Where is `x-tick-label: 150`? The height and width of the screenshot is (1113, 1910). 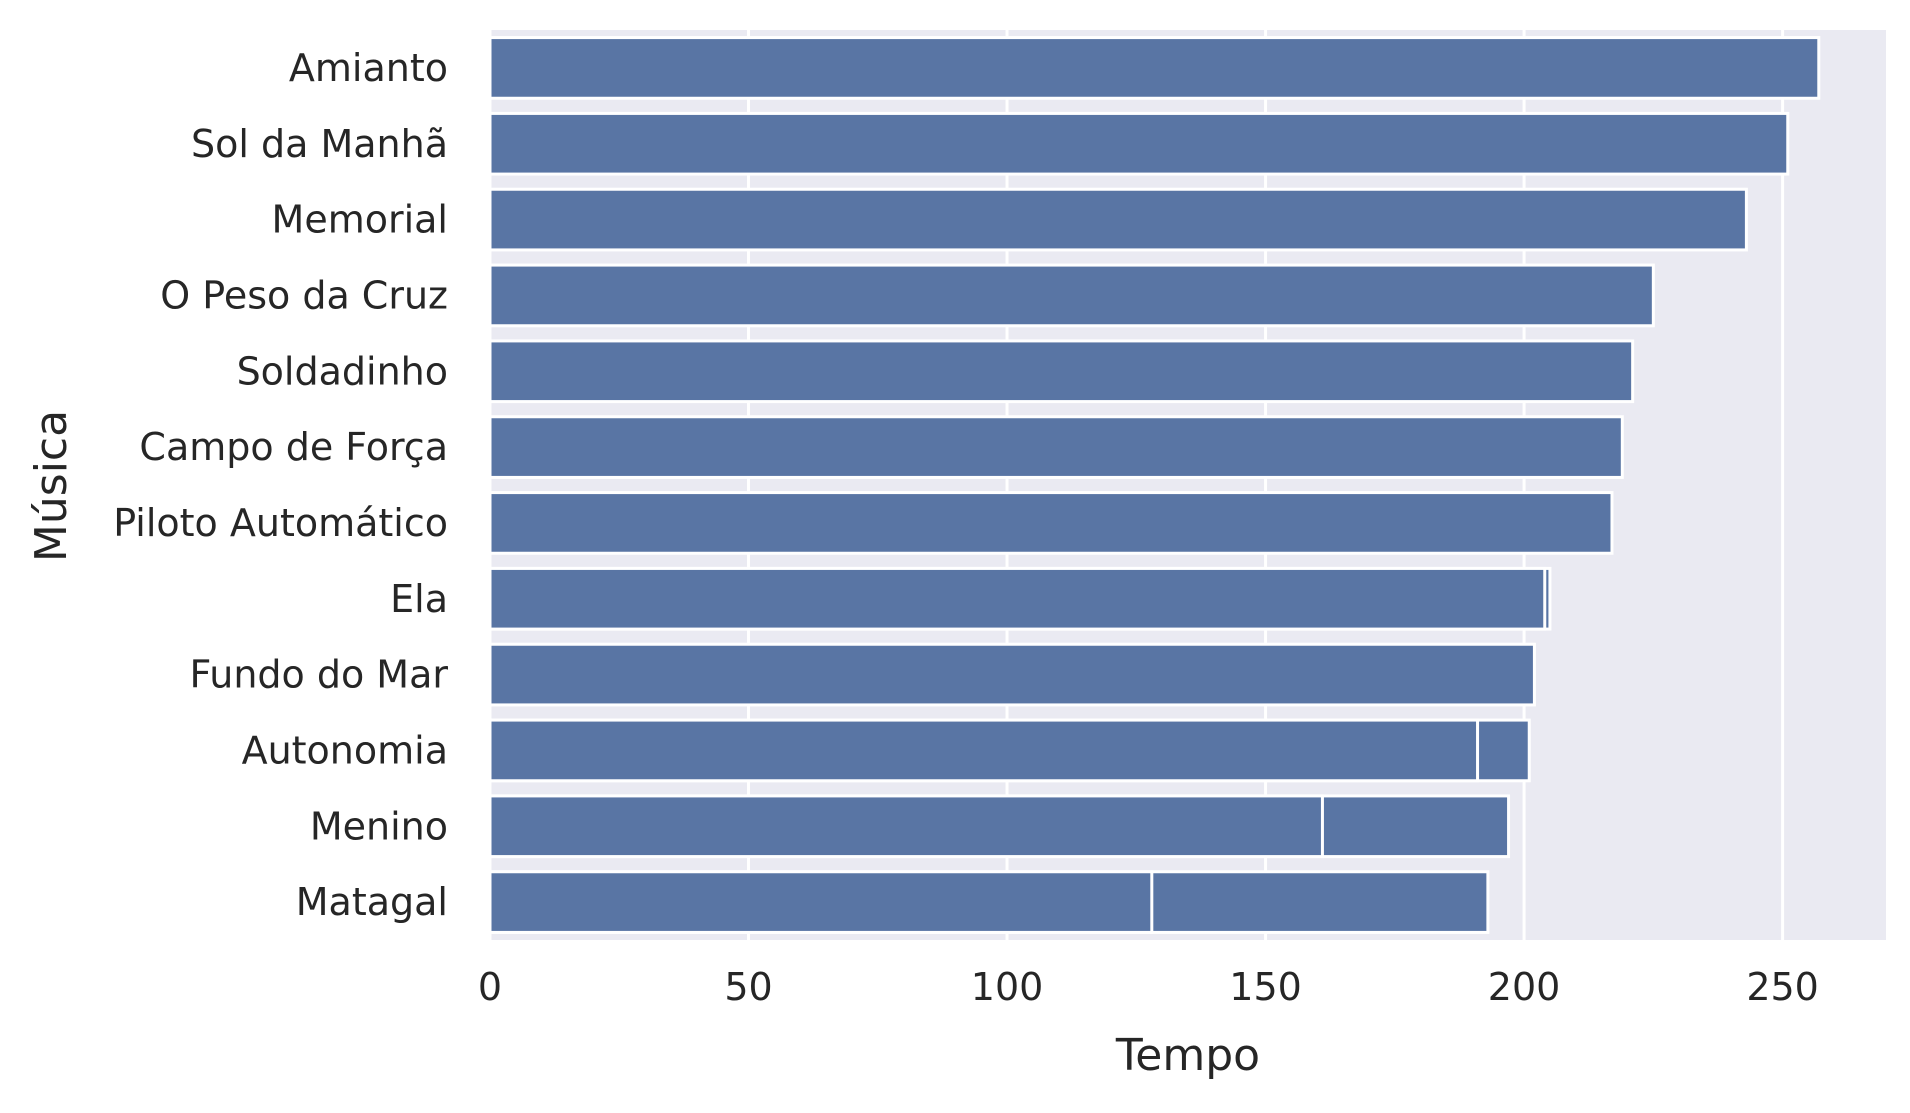 x-tick-label: 150 is located at coordinates (1265, 987).